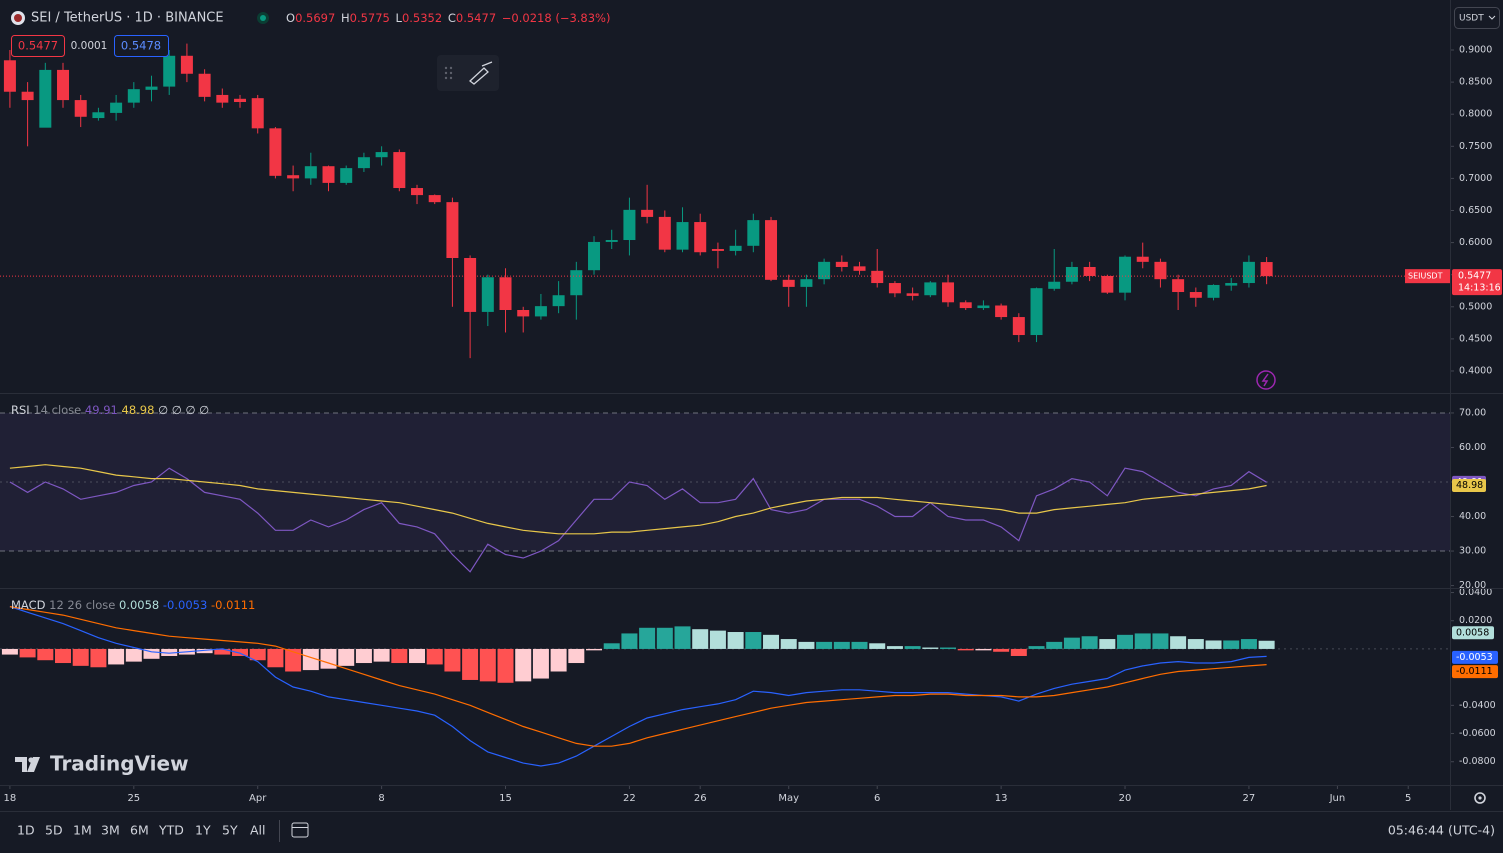 The image size is (1503, 853). Describe the element at coordinates (133, 798) in the screenshot. I see `x-tick-label: 25` at that location.